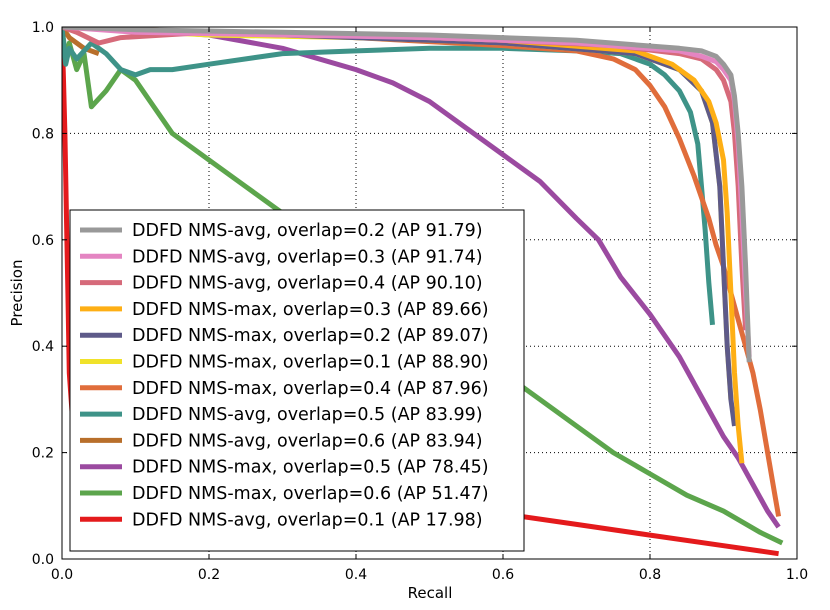 The image size is (830, 610). I want to click on legend-label: DDFD NMS-avg, overlap=0.1 (AP 17.98), so click(307, 520).